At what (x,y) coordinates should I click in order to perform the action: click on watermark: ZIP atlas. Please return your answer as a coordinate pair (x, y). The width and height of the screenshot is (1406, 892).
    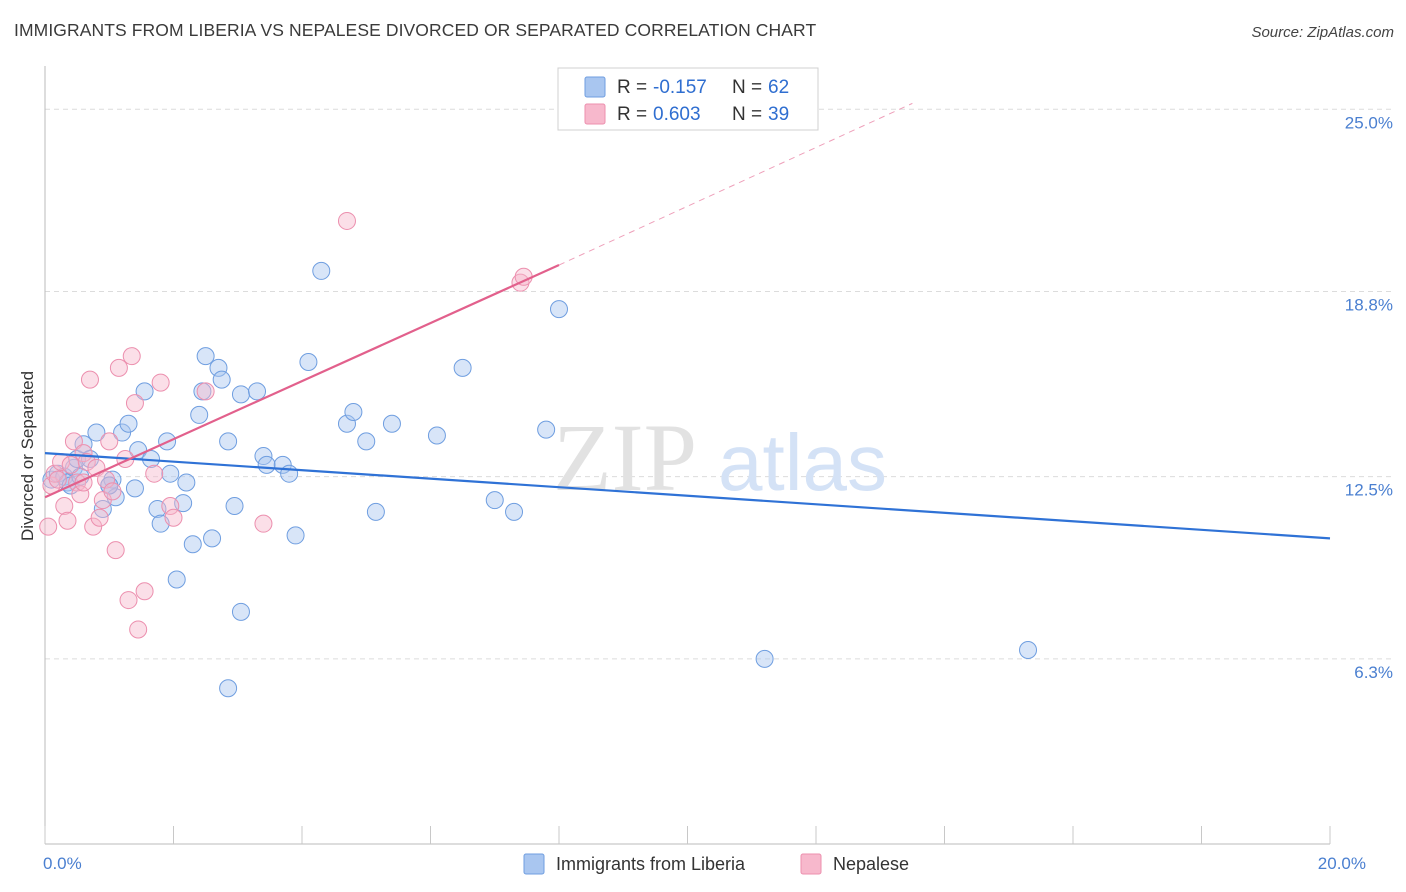
    Looking at the image, I should click on (720, 457).